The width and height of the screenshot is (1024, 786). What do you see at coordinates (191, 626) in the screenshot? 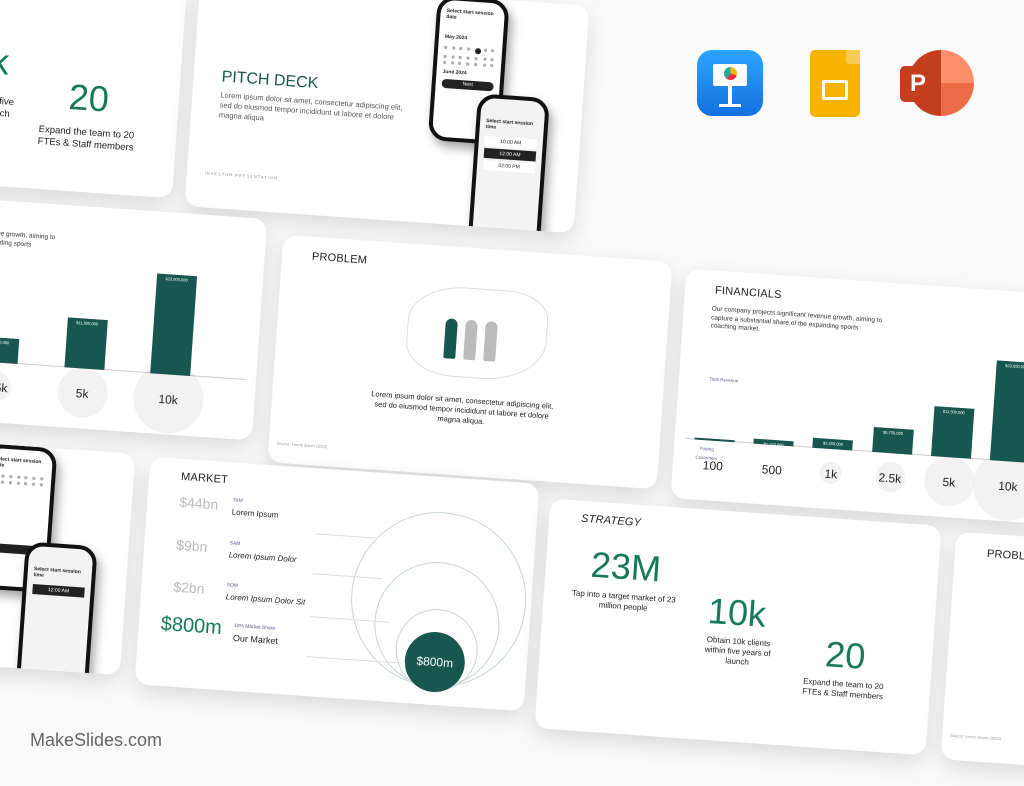
I see `our-market-value: $800m` at bounding box center [191, 626].